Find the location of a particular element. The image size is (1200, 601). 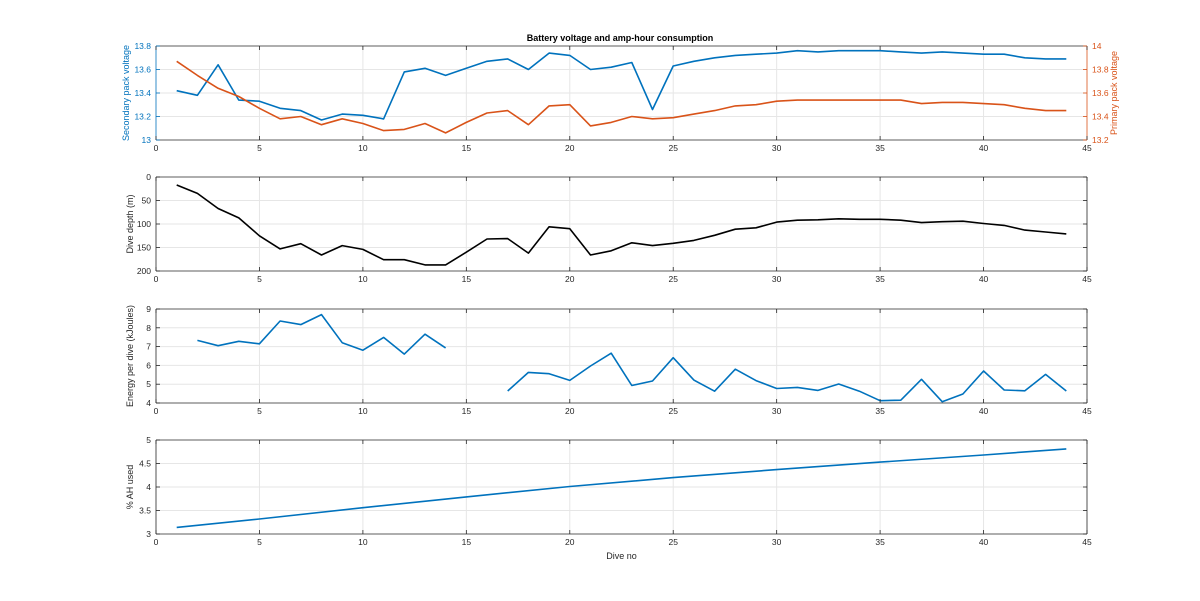

y-axis-label-right: Primary pack voltage is located at coordinates (1114, 93).